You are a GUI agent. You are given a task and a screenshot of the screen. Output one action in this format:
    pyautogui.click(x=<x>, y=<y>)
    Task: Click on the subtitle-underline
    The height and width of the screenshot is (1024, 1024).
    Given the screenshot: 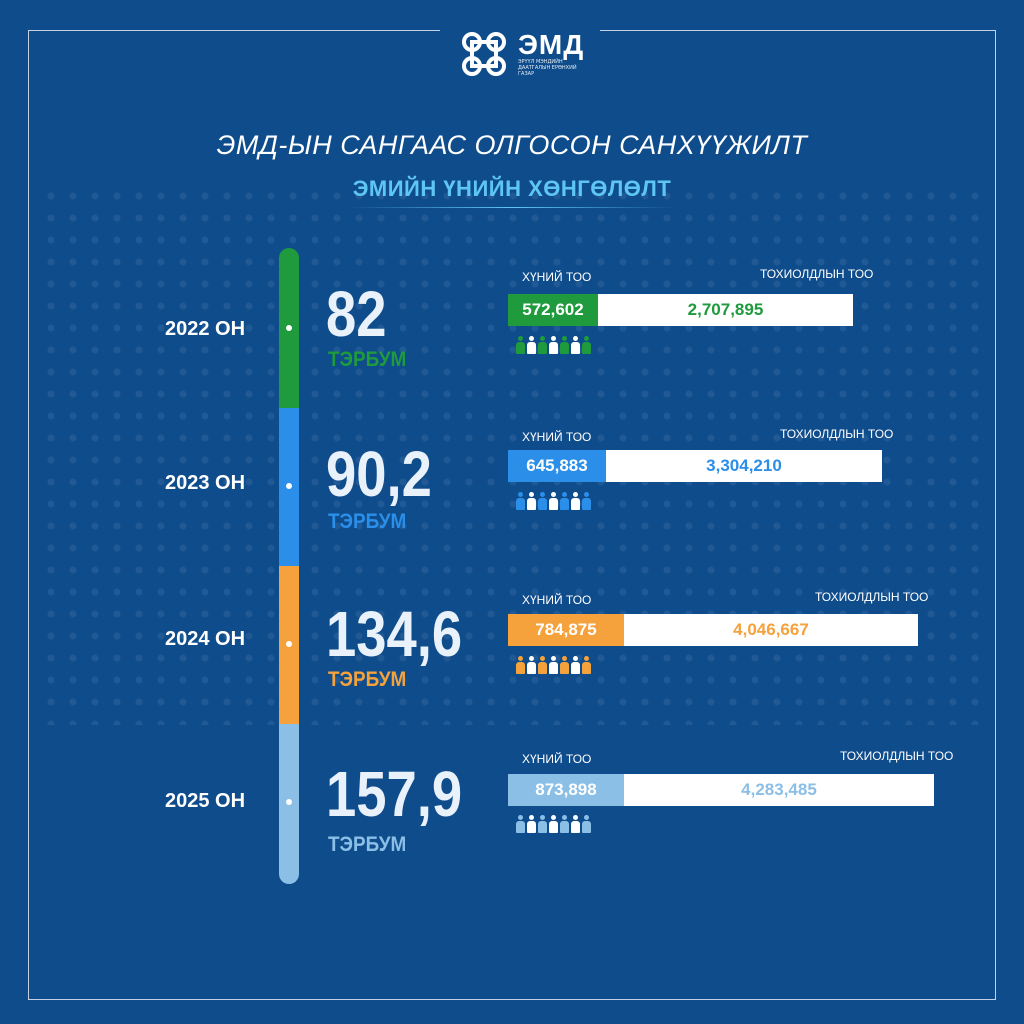 What is the action you would take?
    pyautogui.click(x=512, y=207)
    